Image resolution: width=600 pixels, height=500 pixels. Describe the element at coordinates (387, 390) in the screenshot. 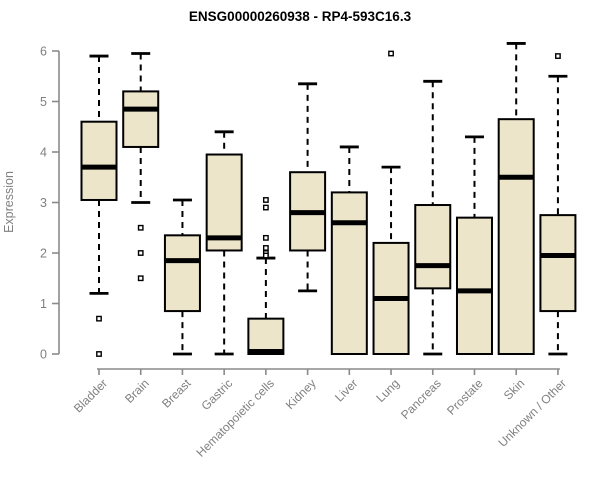

I see `x-category-label: Lung` at that location.